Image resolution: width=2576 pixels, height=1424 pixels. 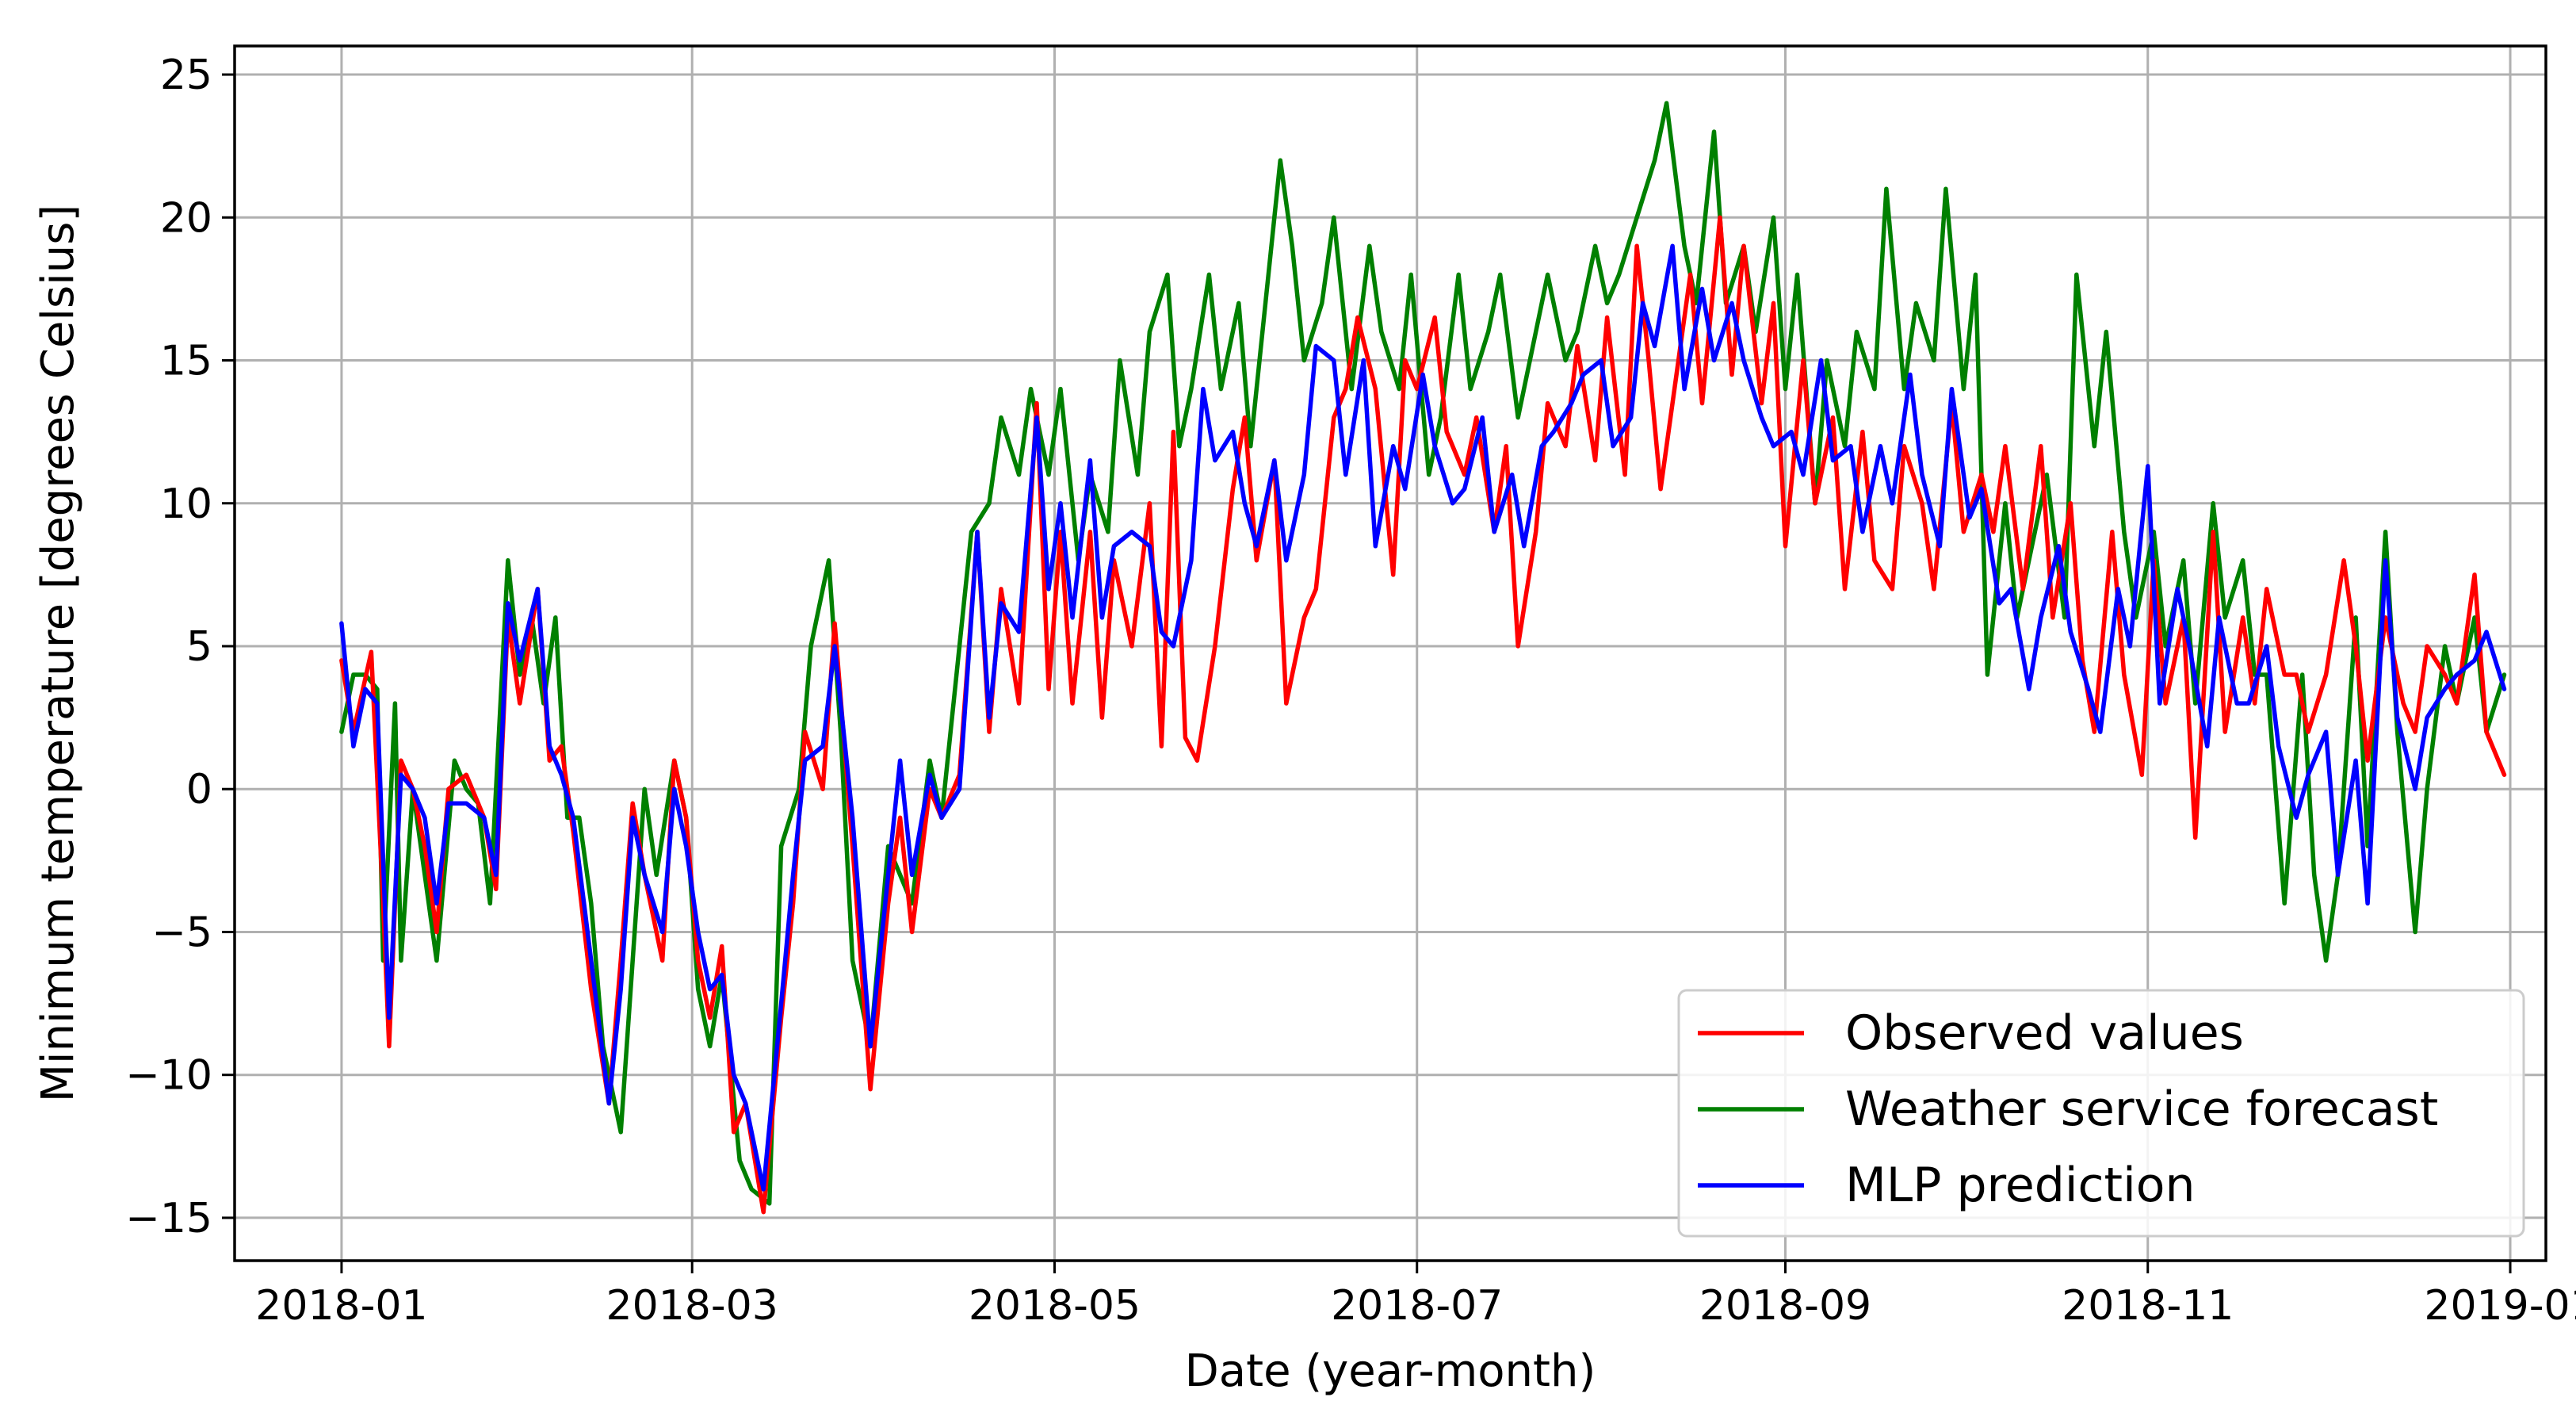 What do you see at coordinates (2141, 1109) in the screenshot?
I see `legend-label-forecast: Weather service forecast` at bounding box center [2141, 1109].